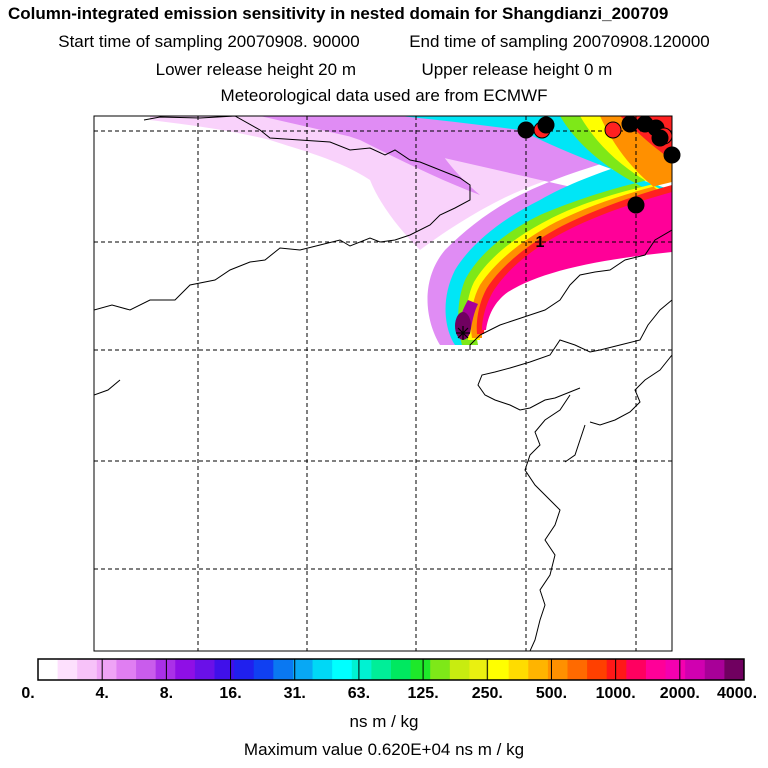  Describe the element at coordinates (166, 693) in the screenshot. I see `colorbar-tick-label: 8.` at that location.